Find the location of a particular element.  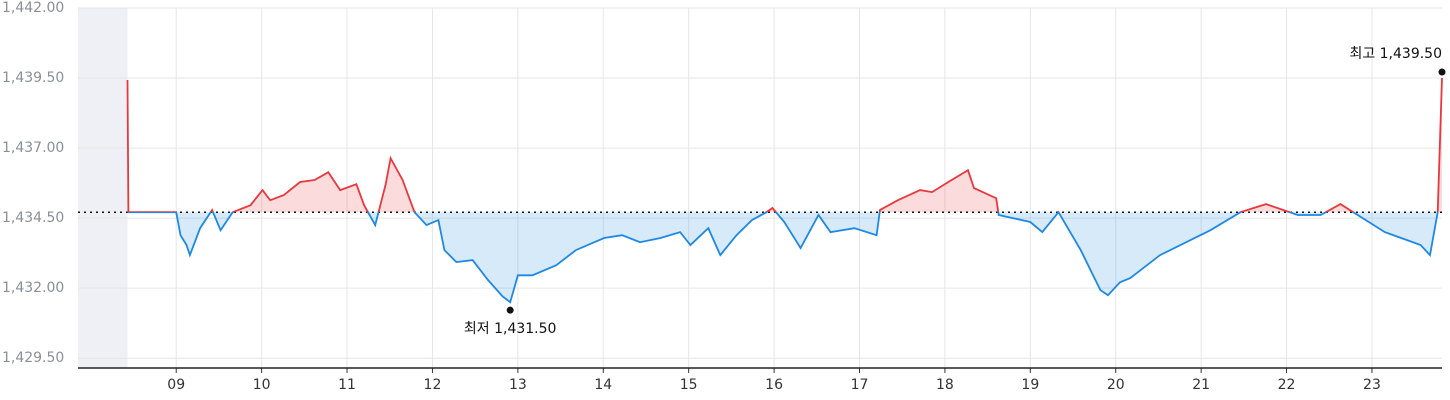

x-tick-label: 17 is located at coordinates (860, 385).